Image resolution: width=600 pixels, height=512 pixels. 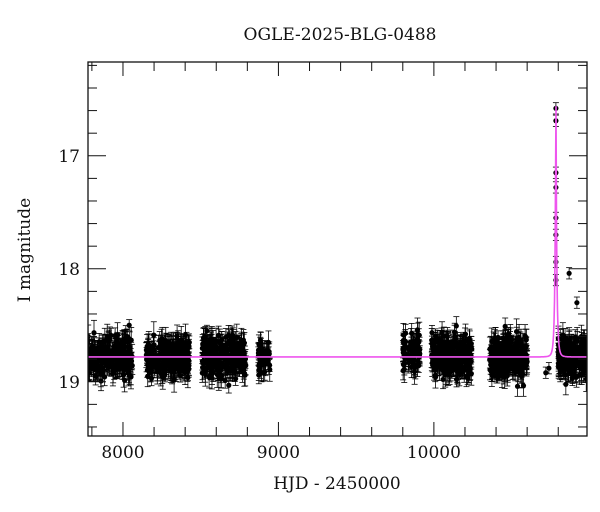 I want to click on y-tick-label: 19, so click(x=69, y=383).